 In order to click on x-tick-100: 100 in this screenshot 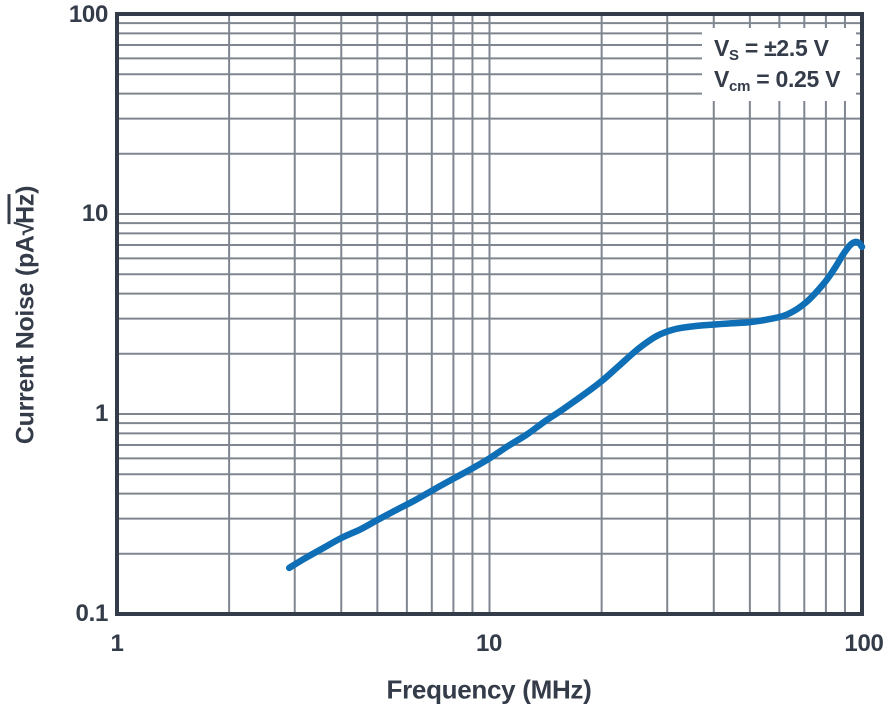, I will do `click(864, 643)`.